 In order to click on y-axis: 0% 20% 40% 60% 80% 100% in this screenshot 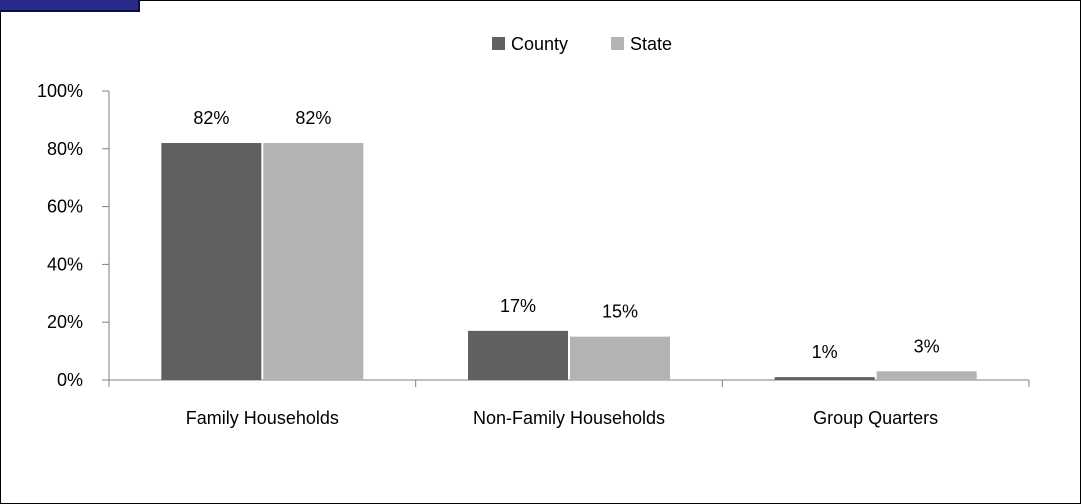, I will do `click(73, 235)`.